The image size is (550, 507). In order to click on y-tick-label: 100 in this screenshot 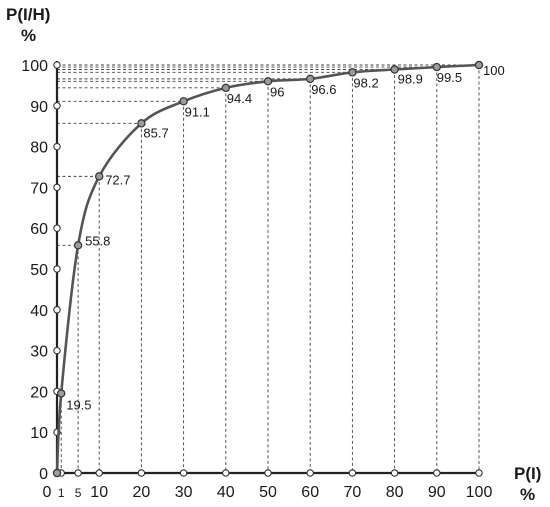, I will do `click(34, 66)`.